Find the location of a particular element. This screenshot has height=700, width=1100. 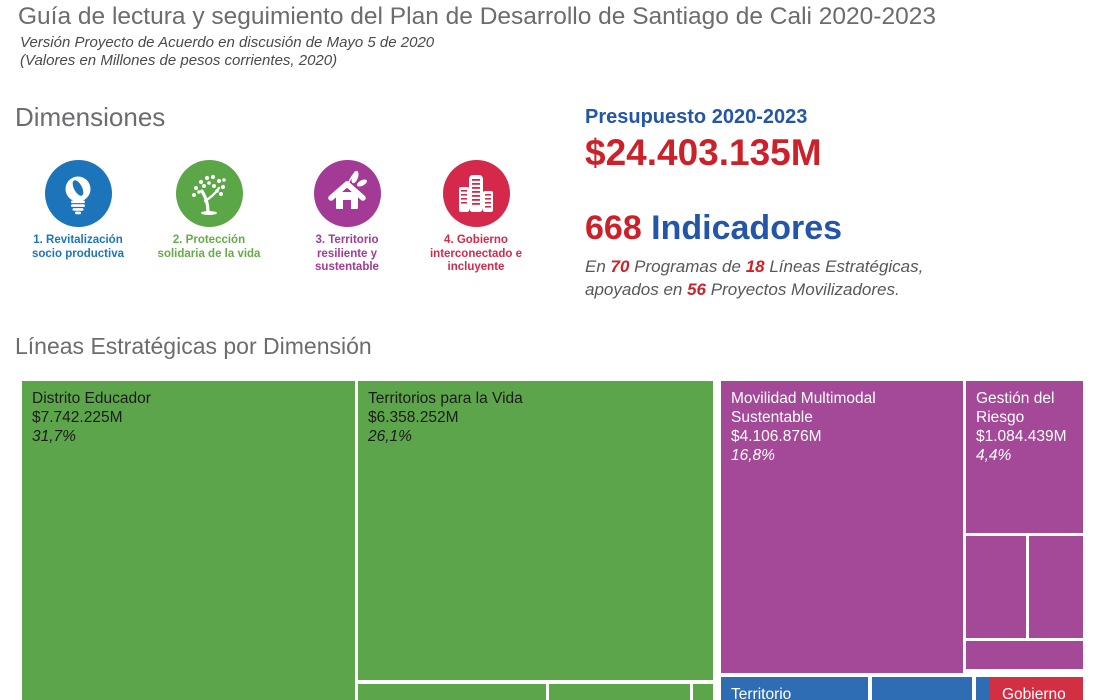

dimensions-heading: Dimensiones is located at coordinates (90, 117).